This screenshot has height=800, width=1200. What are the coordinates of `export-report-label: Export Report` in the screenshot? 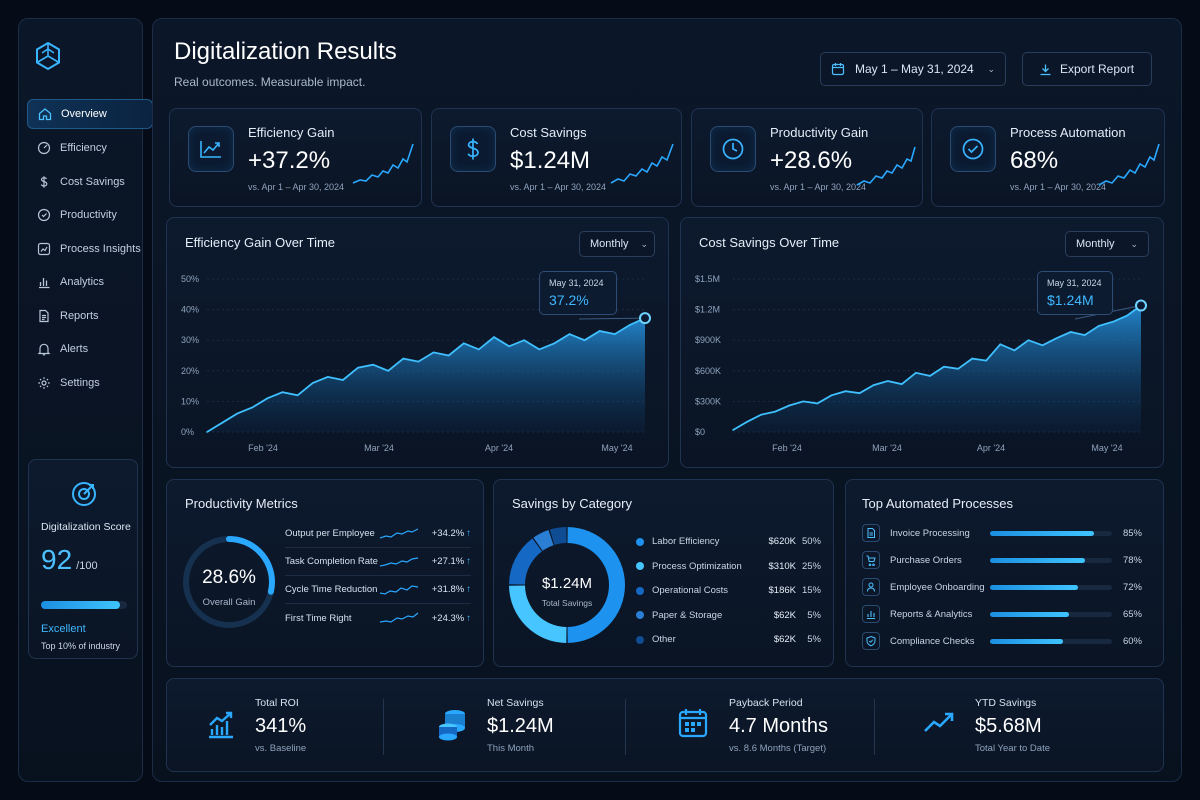 It's located at (1097, 69).